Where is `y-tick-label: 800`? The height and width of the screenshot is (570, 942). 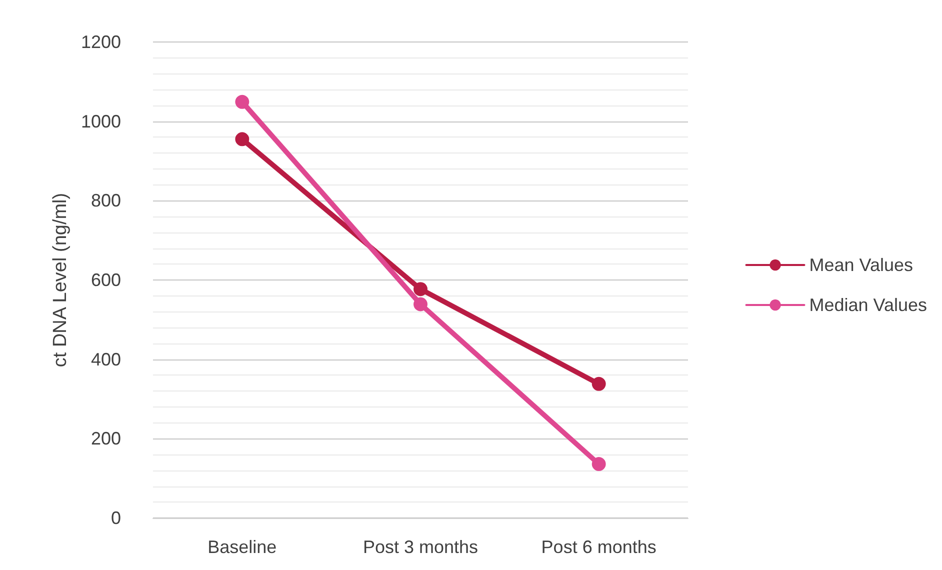
y-tick-label: 800 is located at coordinates (105, 200).